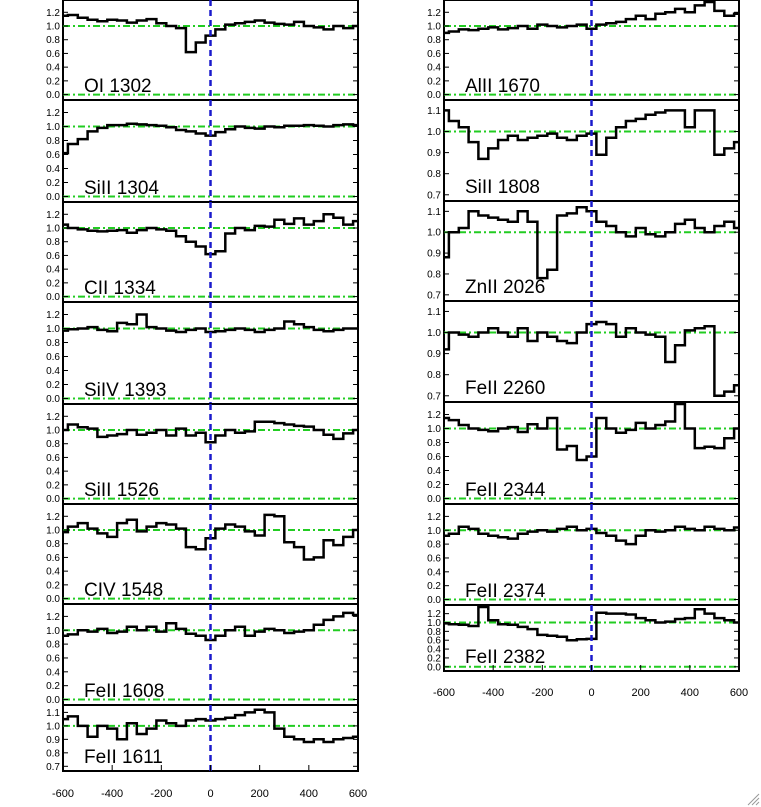  What do you see at coordinates (505, 287) in the screenshot?
I see `panel-label: ZnII 2026` at bounding box center [505, 287].